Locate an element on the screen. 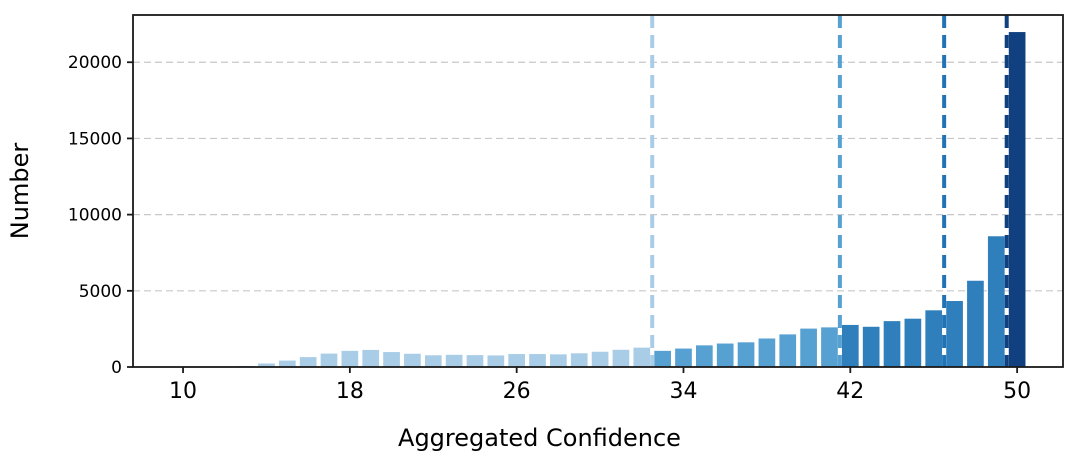 The image size is (1079, 462). histogram-bar-x43 is located at coordinates (871, 346).